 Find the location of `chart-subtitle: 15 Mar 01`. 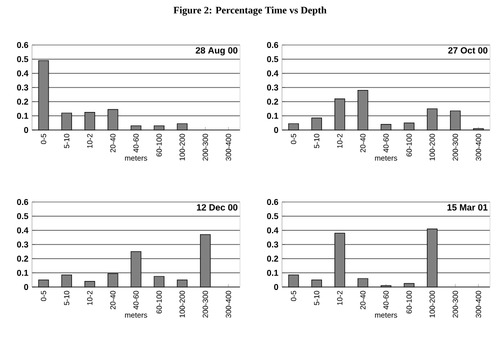

chart-subtitle: 15 Mar 01 is located at coordinates (467, 207).